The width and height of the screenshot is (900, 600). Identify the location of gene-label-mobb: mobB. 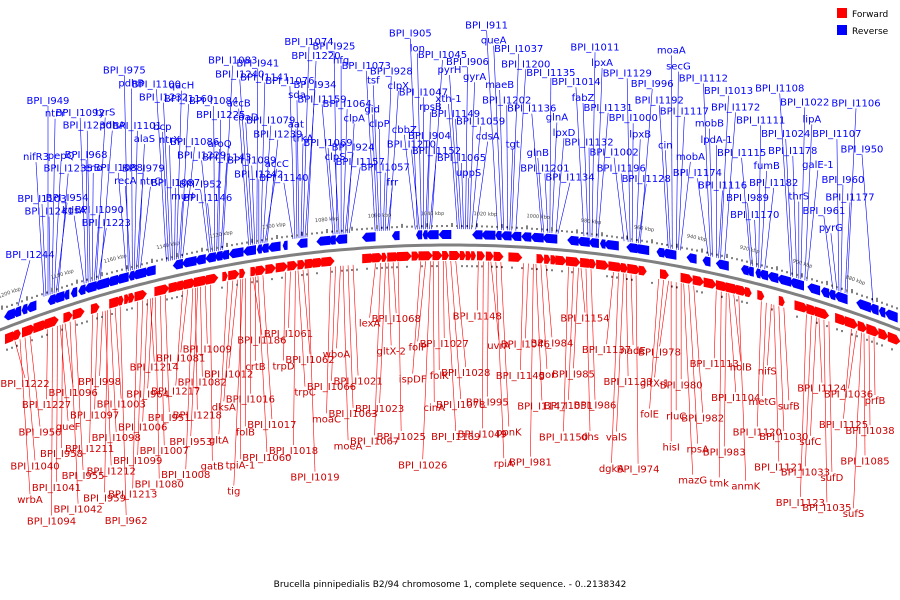
(709, 124).